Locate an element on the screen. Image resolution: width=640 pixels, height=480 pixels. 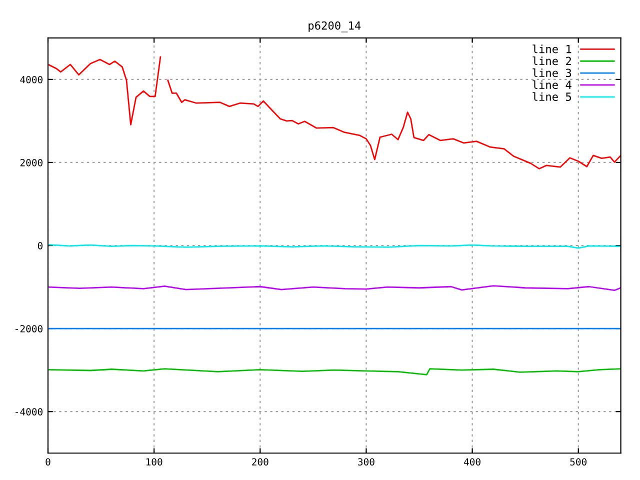
y-tick-label: 0 is located at coordinates (40, 246).